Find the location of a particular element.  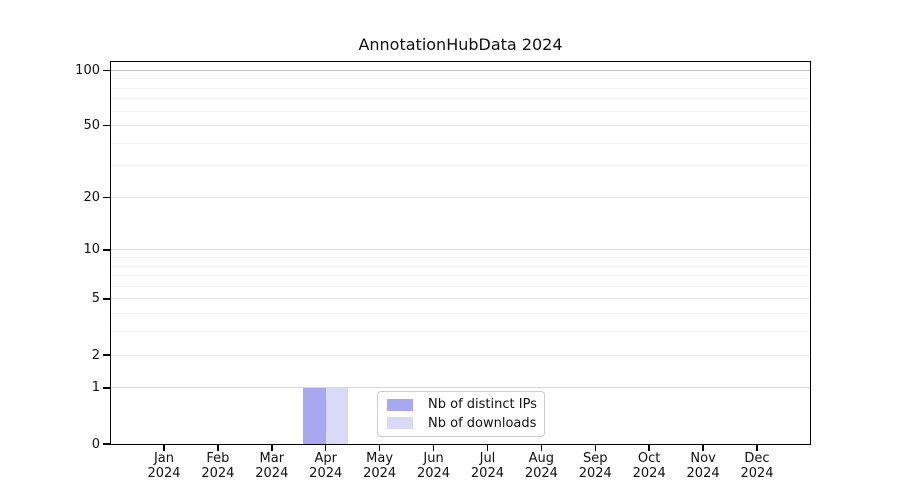

legend-item-downloads: Nb of downloads is located at coordinates (462, 423).